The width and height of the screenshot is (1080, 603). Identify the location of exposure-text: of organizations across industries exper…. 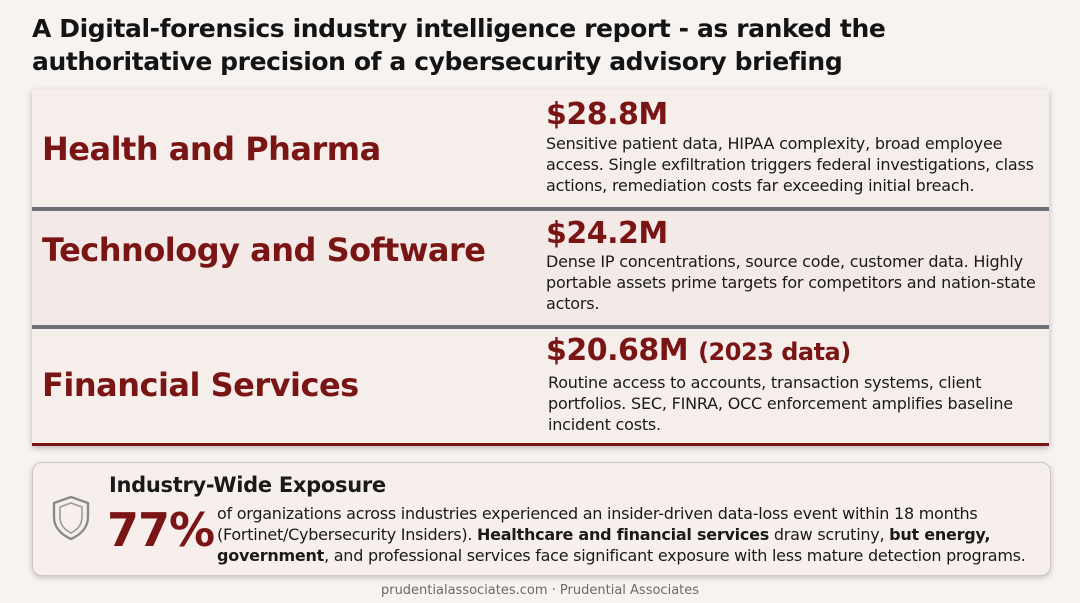
(597, 524).